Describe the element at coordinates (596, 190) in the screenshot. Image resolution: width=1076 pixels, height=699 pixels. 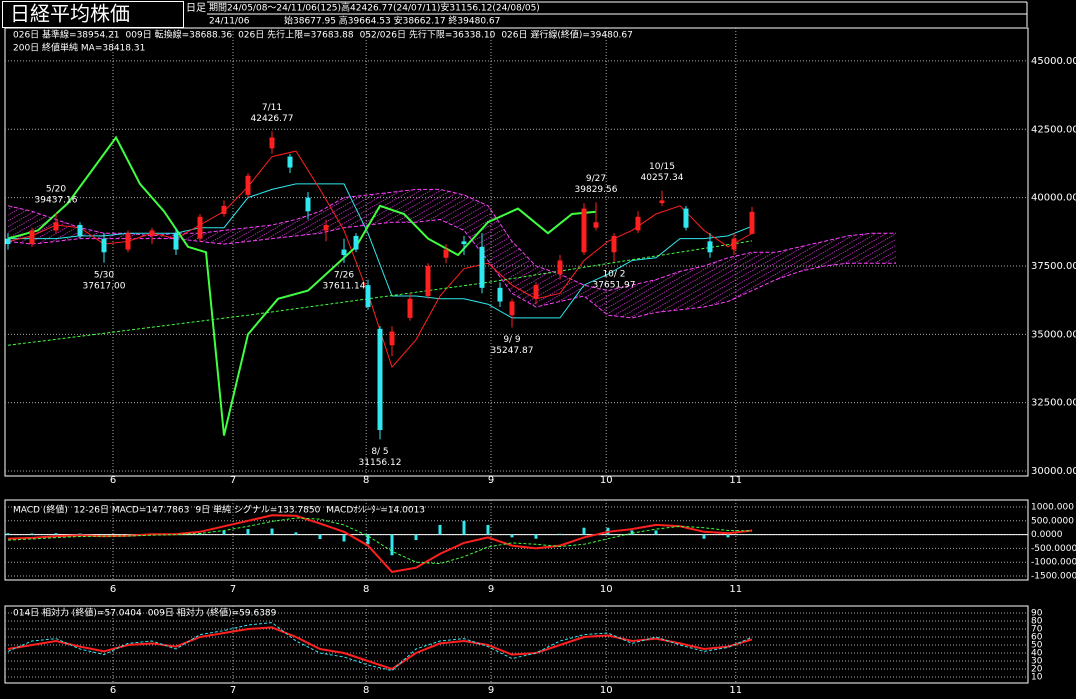
I see `annotation-value: 39829.56` at that location.